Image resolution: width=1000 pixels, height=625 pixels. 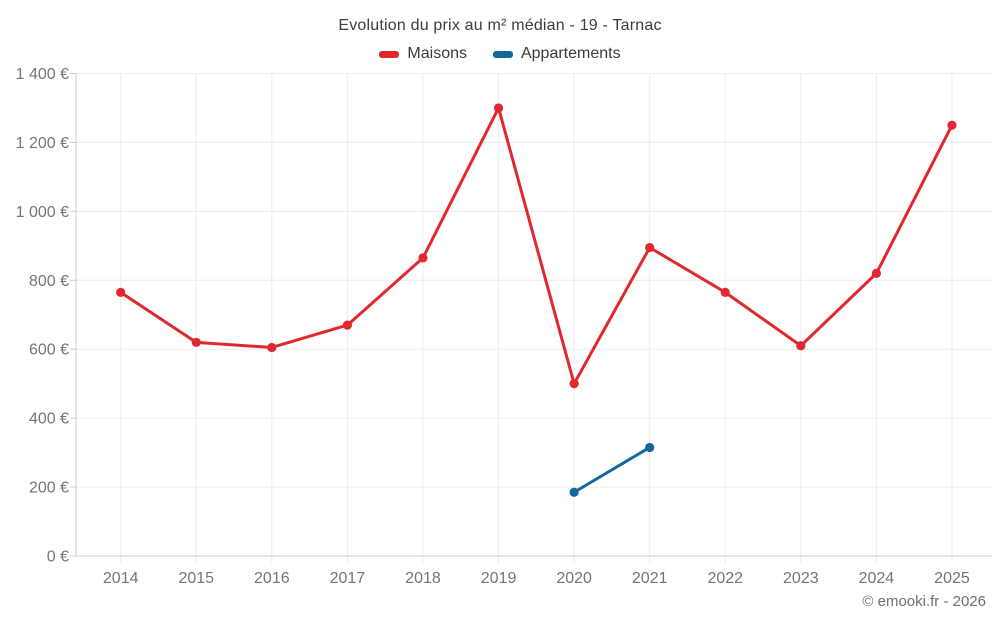 I want to click on y-axis-label: 1 000 €, so click(x=42, y=212).